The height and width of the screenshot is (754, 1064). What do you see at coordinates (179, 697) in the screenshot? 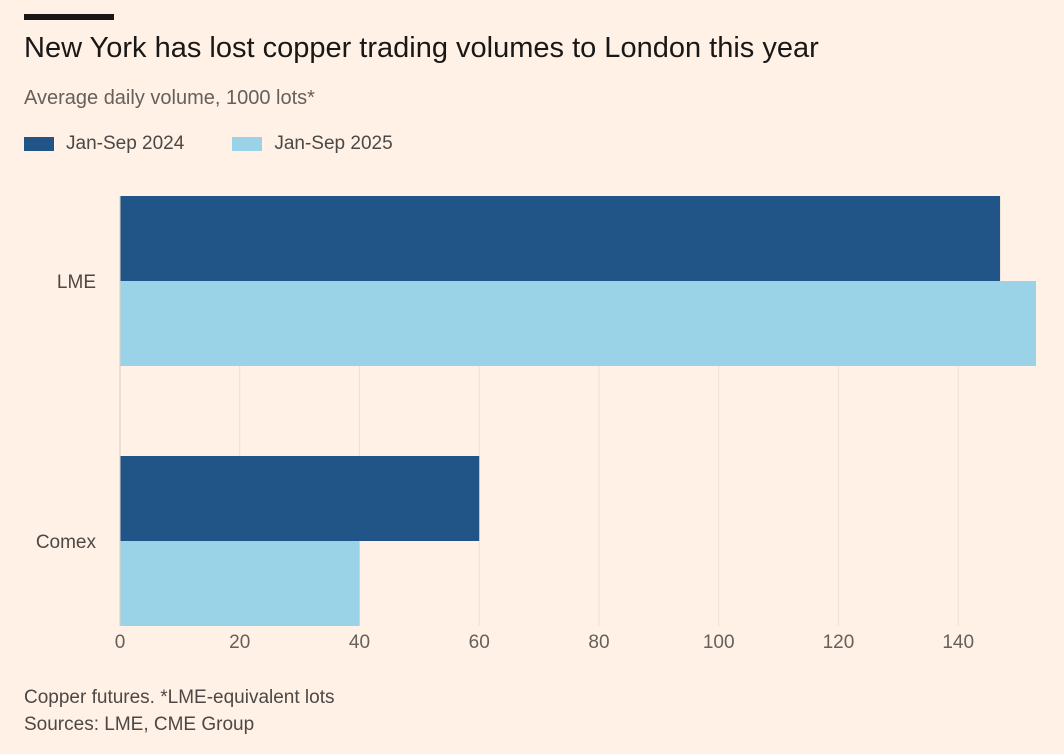
I see `footnote: Copper futures. *LME-equivalent lots` at bounding box center [179, 697].